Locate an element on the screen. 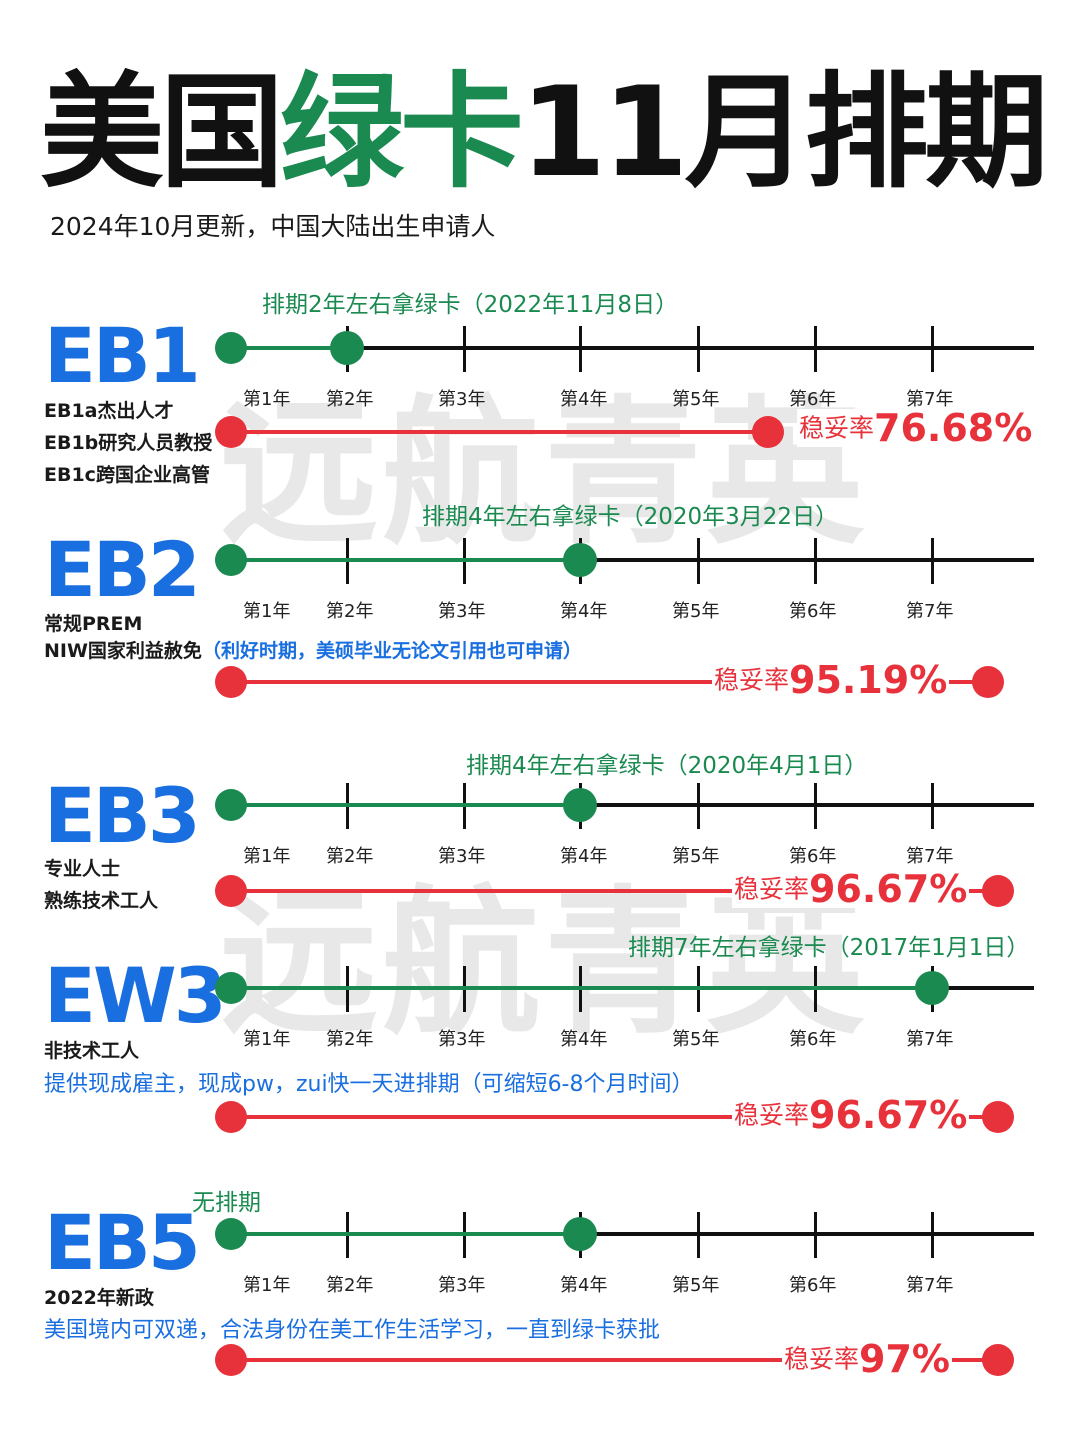  progress-line-eb2 is located at coordinates (405, 560).